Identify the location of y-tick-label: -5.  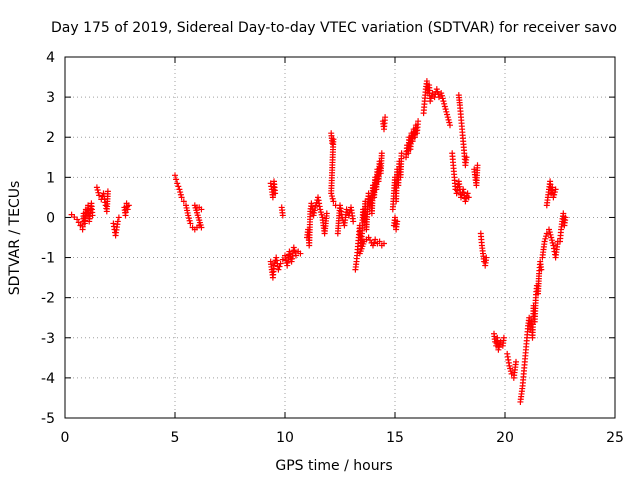
(48, 419).